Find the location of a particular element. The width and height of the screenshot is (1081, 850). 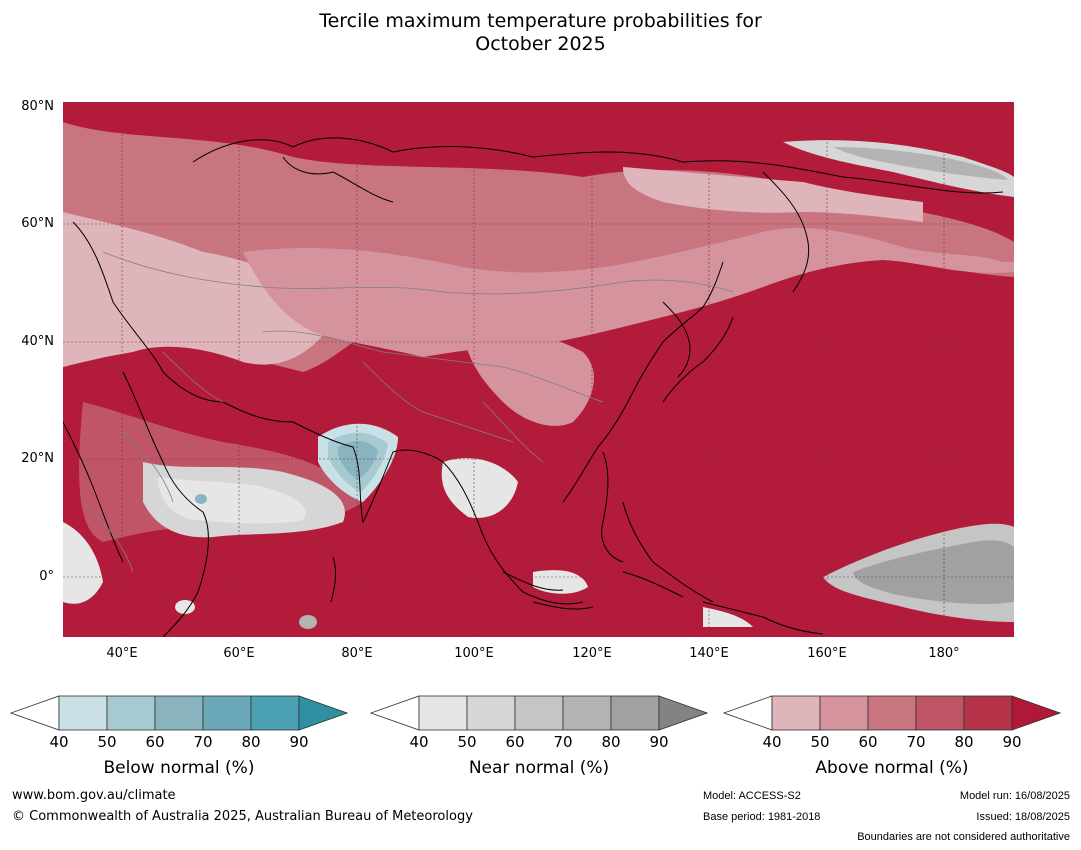

colorbar-above-tick-60: 60 is located at coordinates (868, 742).